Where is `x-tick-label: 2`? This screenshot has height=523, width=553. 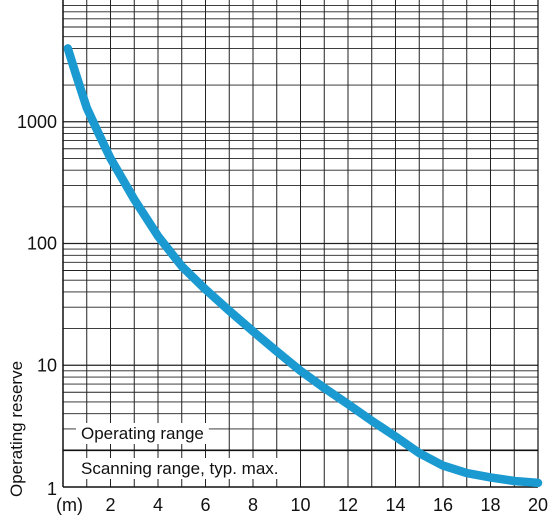
x-tick-label: 2 is located at coordinates (110, 505).